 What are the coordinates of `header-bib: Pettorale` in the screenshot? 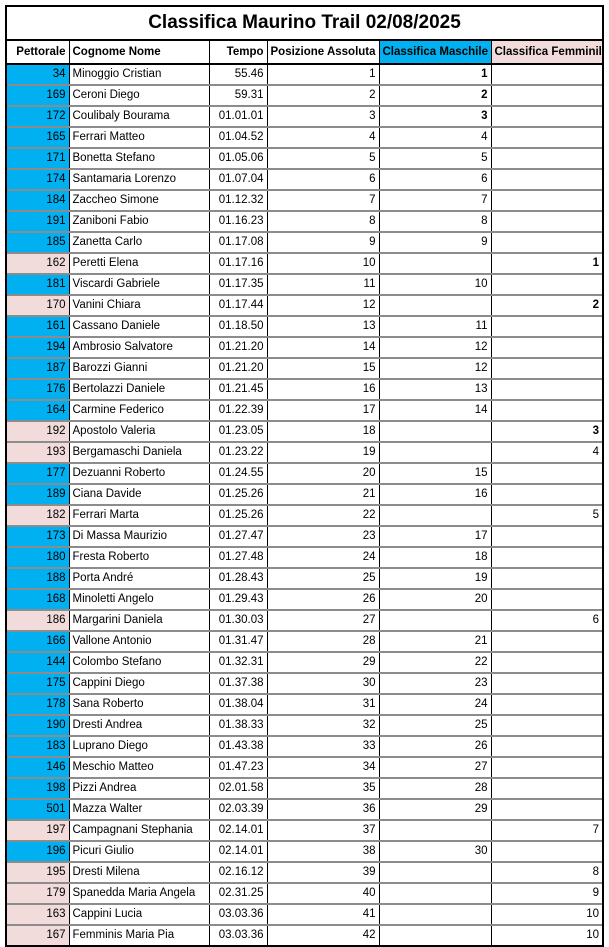 It's located at (38, 53).